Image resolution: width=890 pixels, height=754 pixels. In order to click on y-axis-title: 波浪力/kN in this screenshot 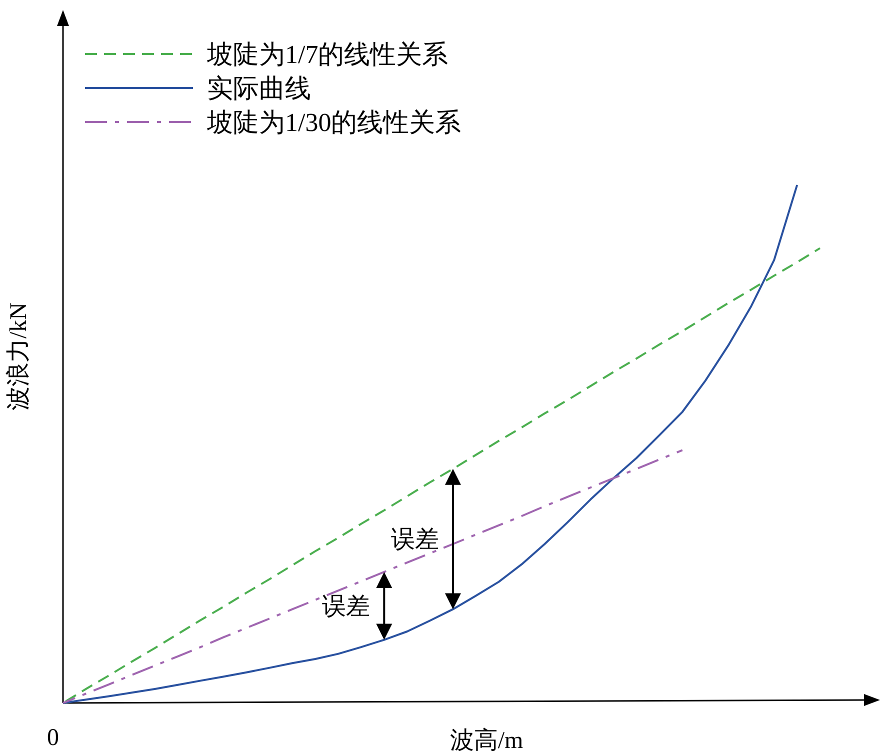, I will do `click(18, 356)`.